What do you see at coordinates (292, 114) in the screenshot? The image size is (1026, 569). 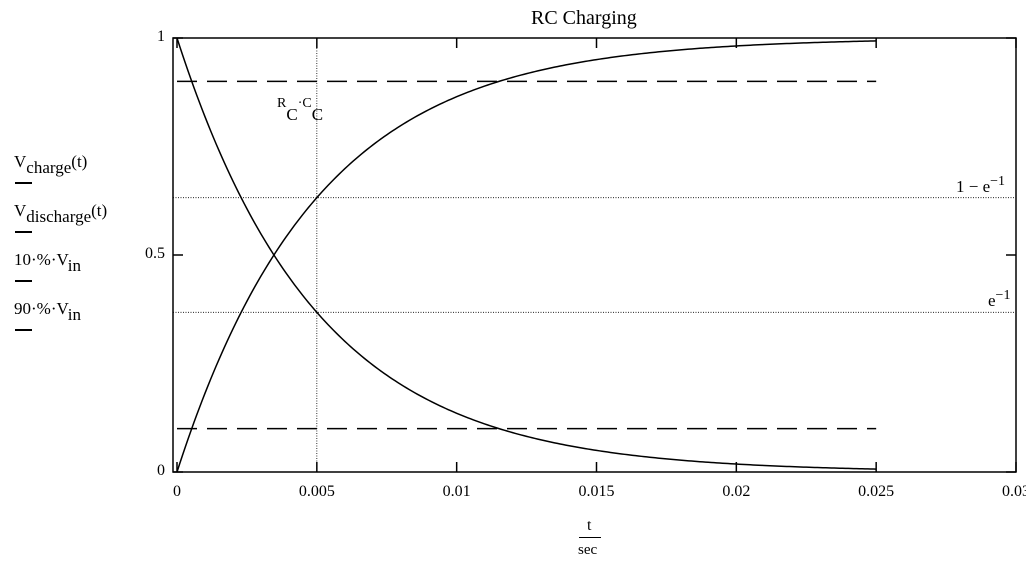 I see `rc-label-c1: C` at bounding box center [292, 114].